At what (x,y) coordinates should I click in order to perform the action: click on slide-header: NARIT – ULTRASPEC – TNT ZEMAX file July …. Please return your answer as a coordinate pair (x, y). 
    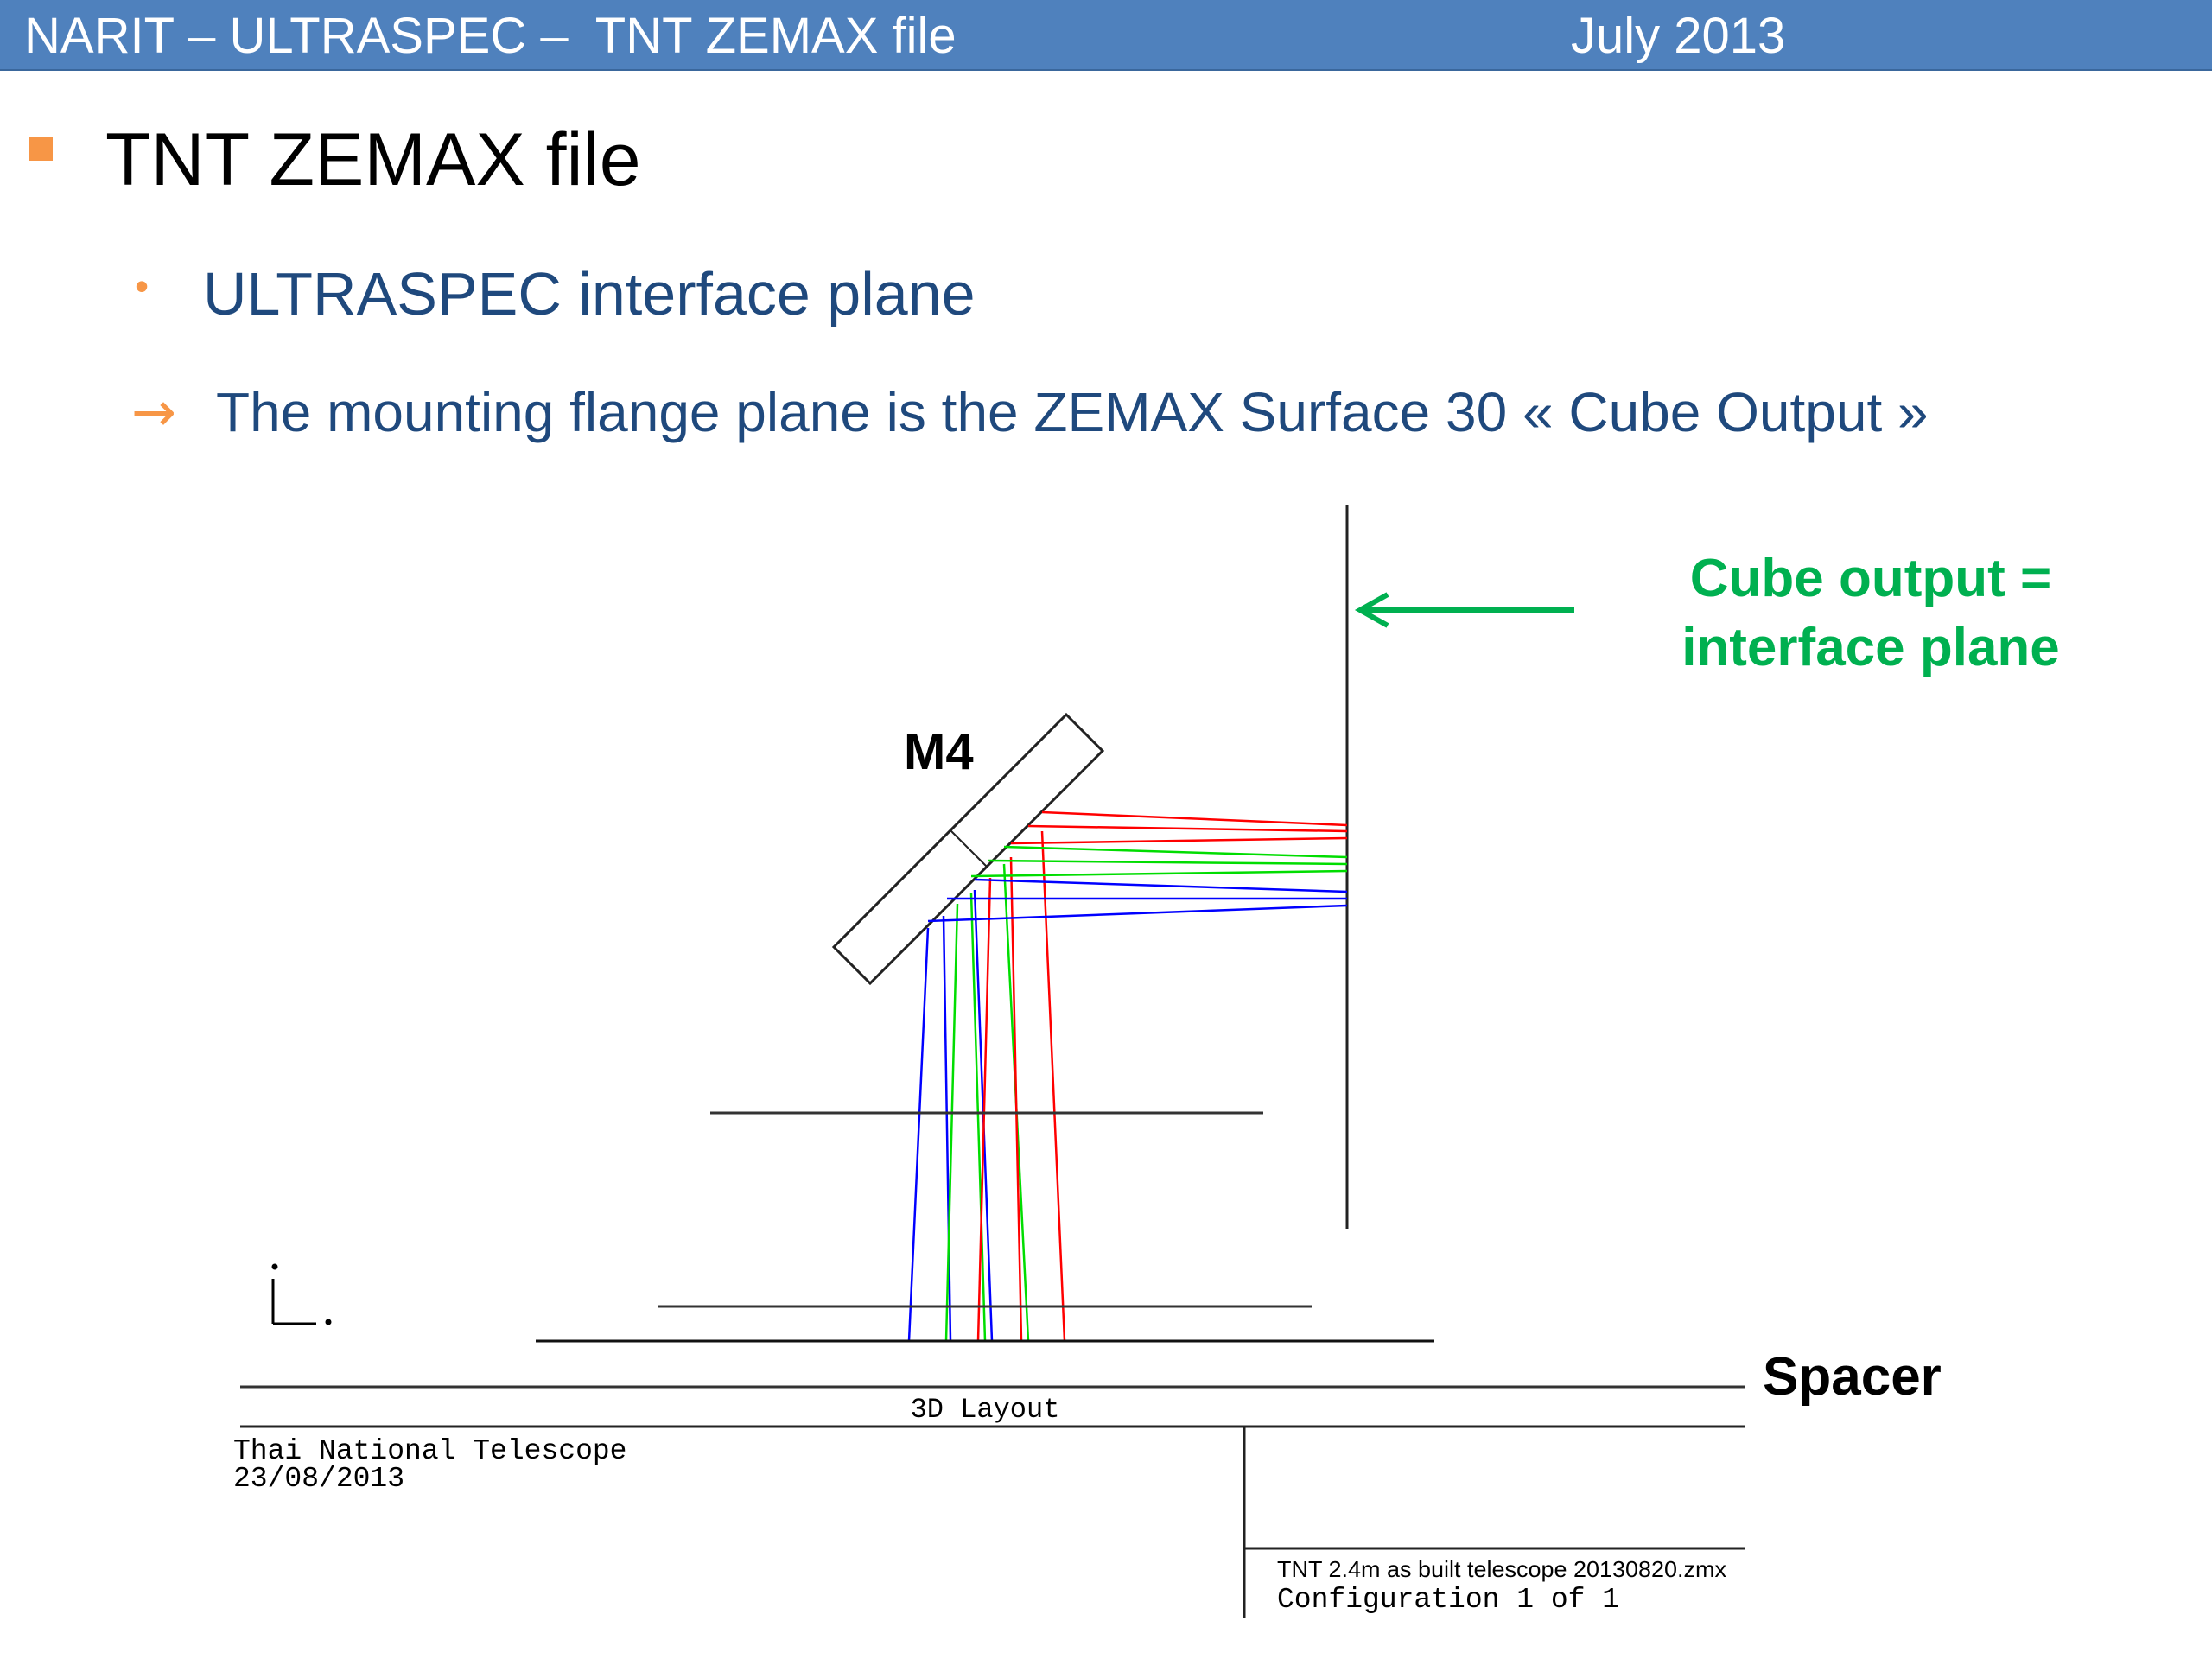
    Looking at the image, I should click on (1106, 35).